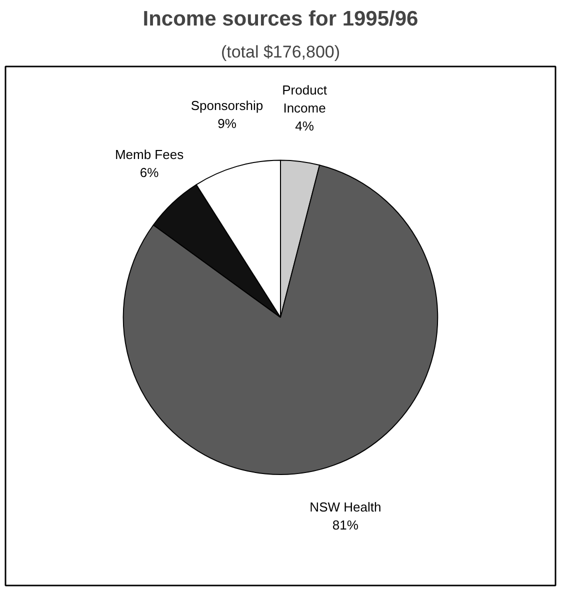 The image size is (576, 601). I want to click on data-label: 6%, so click(150, 172).